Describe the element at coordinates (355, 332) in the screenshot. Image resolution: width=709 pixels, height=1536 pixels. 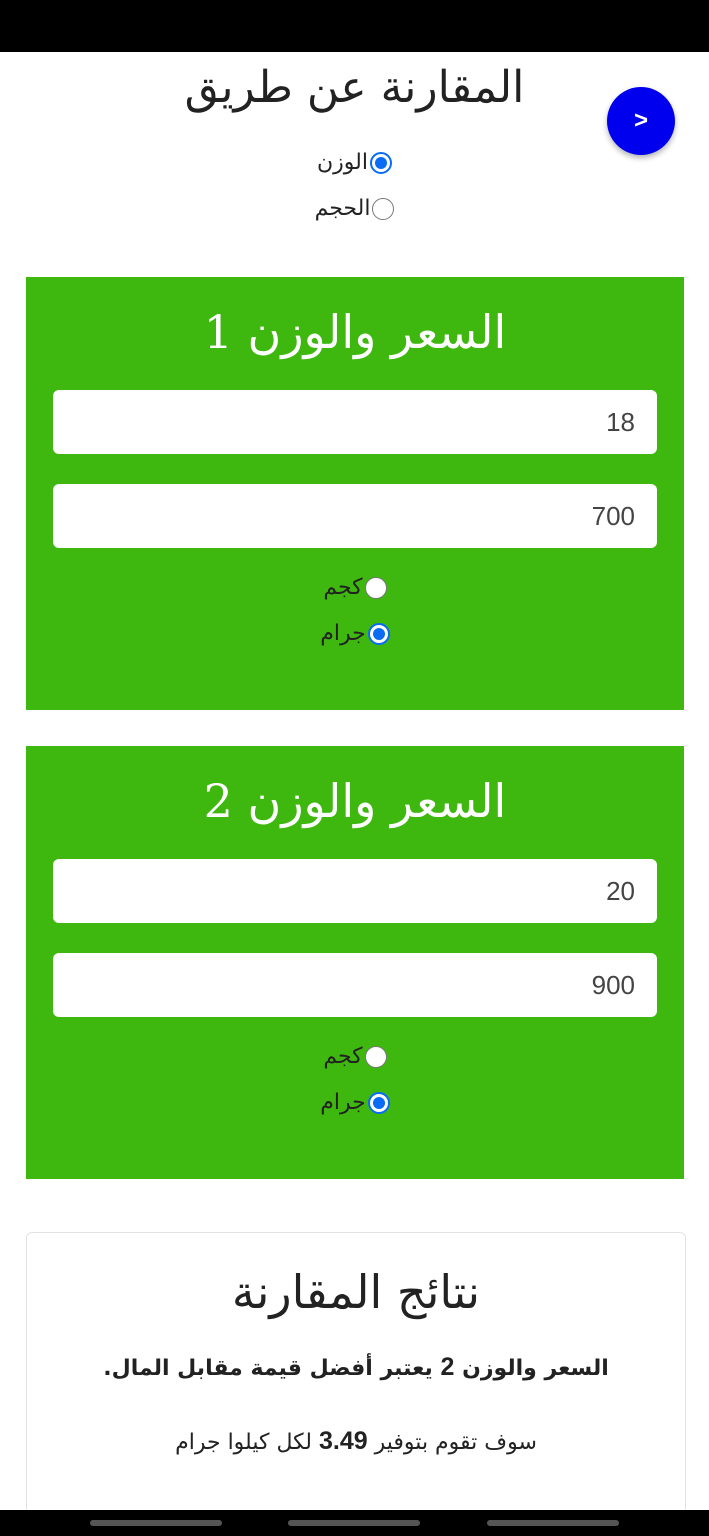
I see `item-title: السعر والوزن 1` at that location.